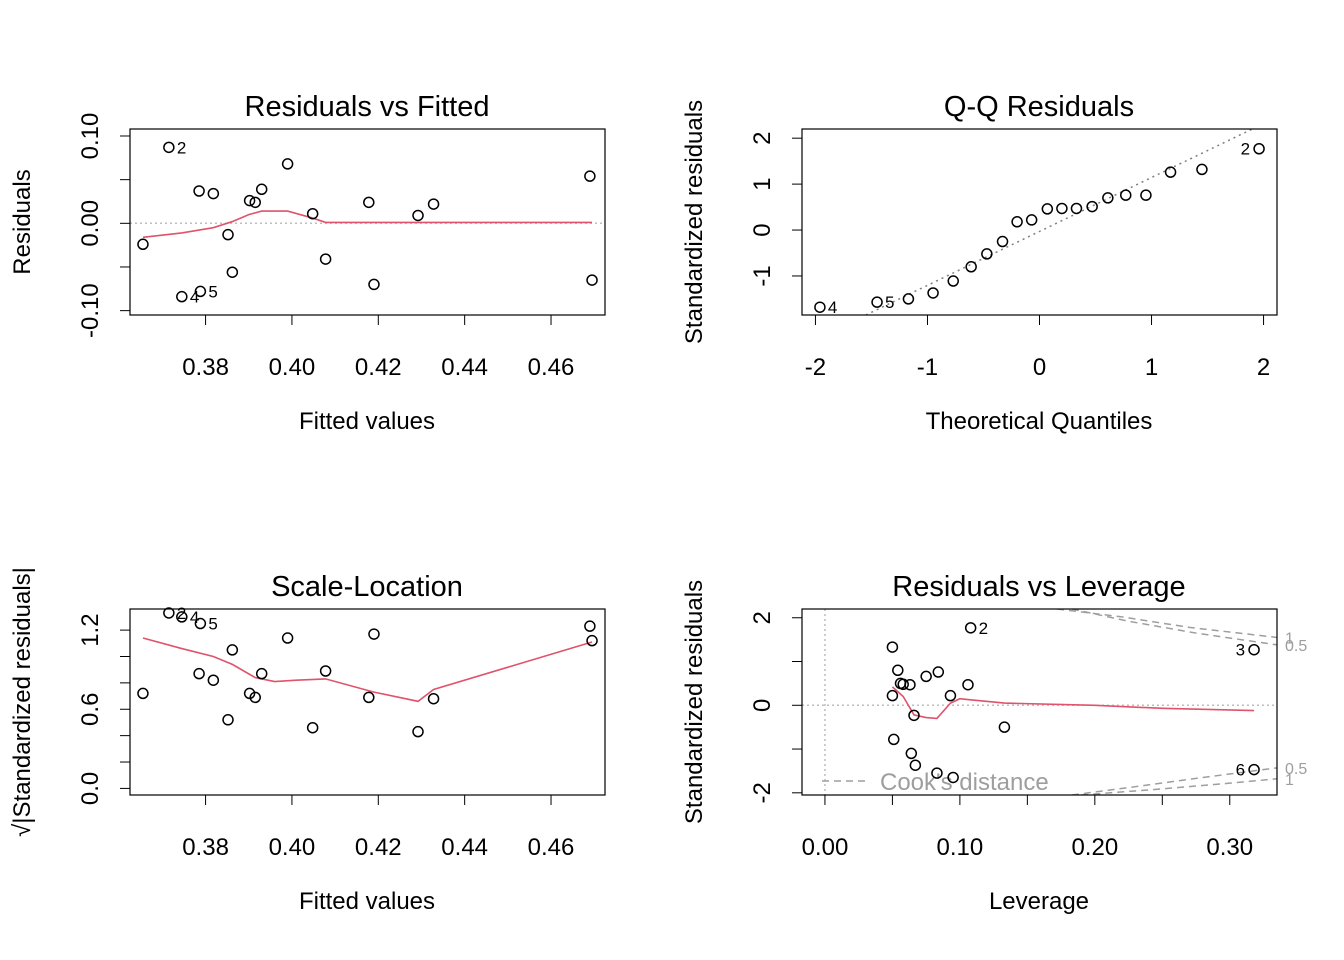 Image resolution: width=1344 pixels, height=960 pixels. What do you see at coordinates (292, 367) in the screenshot?
I see `x-tick-label: 0.40` at bounding box center [292, 367].